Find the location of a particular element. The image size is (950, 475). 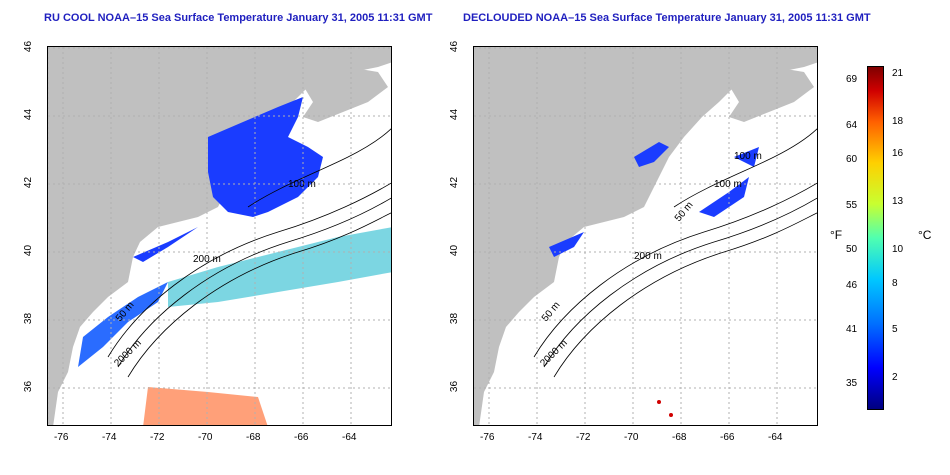

contour-label-100m-b: 100 m is located at coordinates (728, 184).